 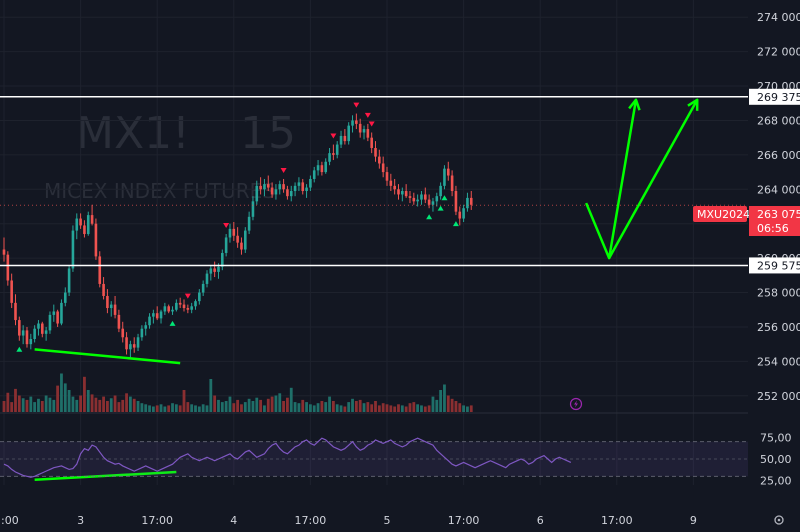 What do you see at coordinates (617, 520) in the screenshot?
I see `time-tick-8: 17:00` at bounding box center [617, 520].